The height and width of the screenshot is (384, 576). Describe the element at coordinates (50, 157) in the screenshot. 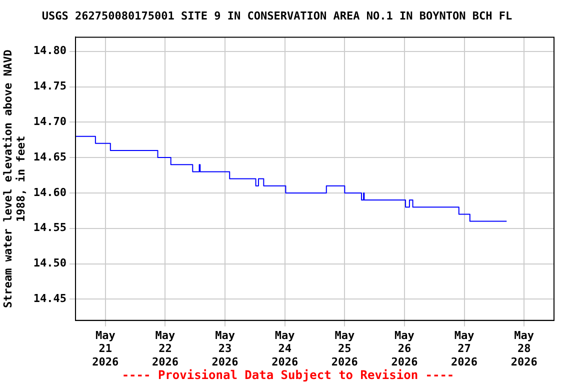

I see `y-tick-label: 14.65` at that location.